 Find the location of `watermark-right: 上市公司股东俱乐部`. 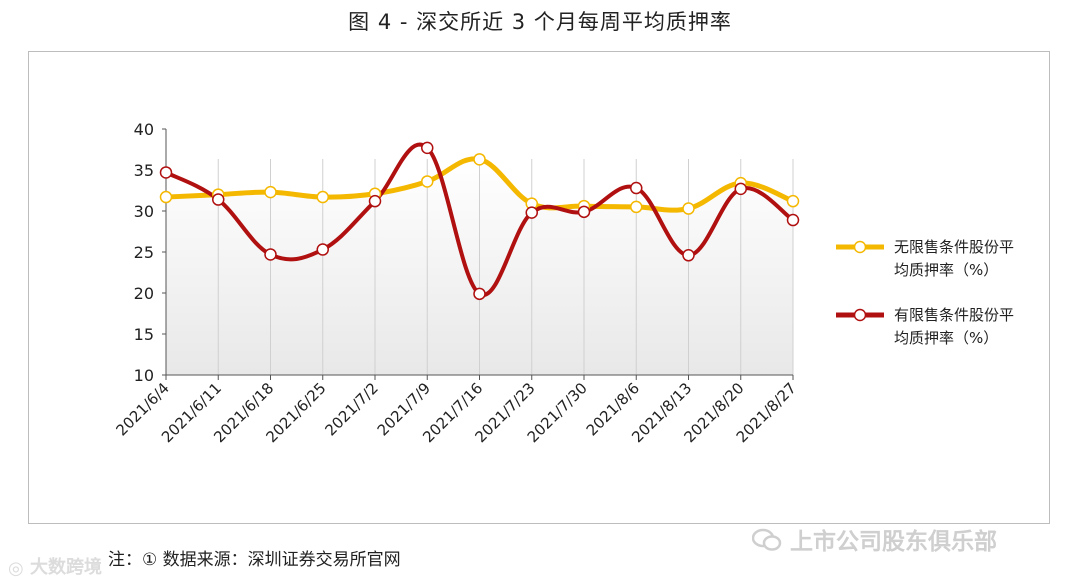

watermark-right: 上市公司股东俱乐部 is located at coordinates (874, 540).